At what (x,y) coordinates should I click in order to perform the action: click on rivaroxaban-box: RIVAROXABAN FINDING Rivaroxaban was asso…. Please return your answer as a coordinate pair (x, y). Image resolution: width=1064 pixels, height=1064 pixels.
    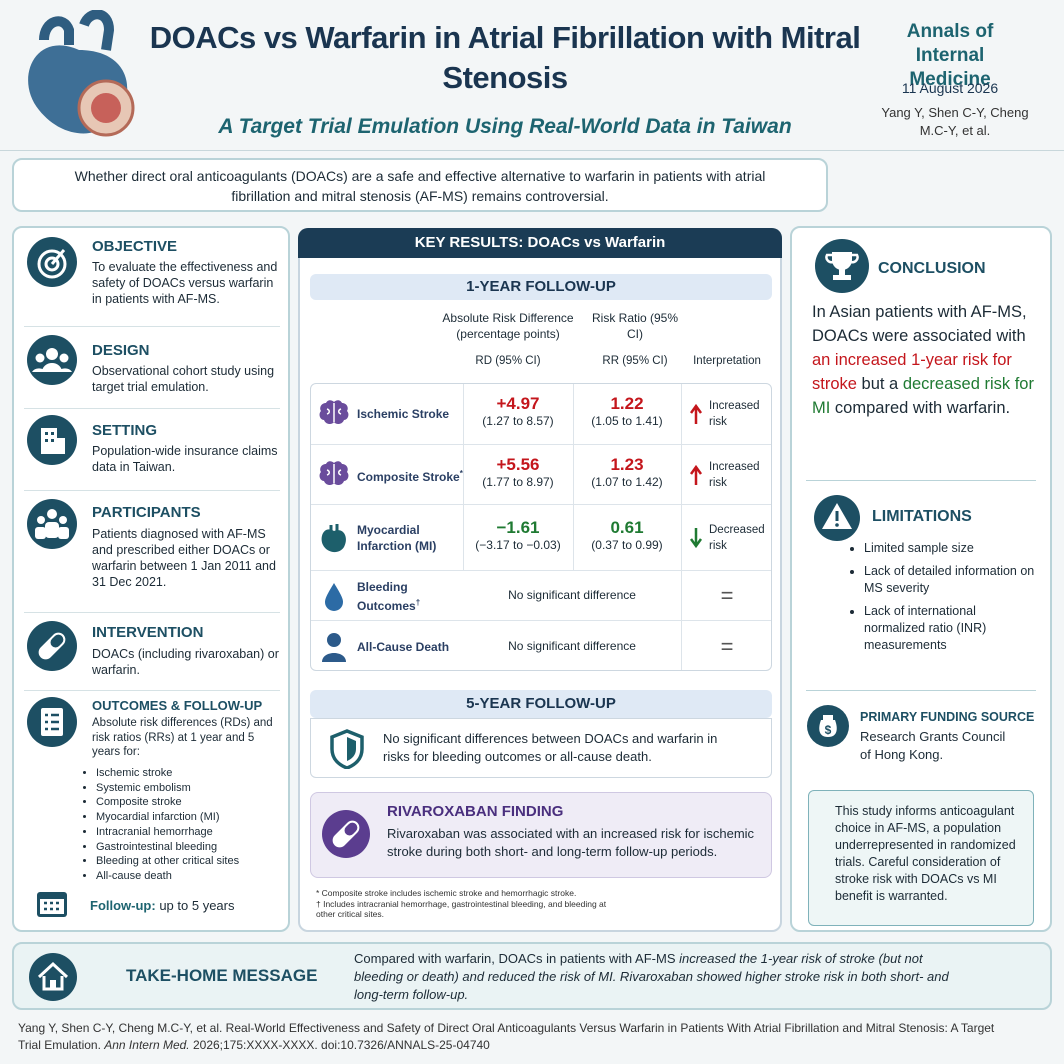
    Looking at the image, I should click on (541, 835).